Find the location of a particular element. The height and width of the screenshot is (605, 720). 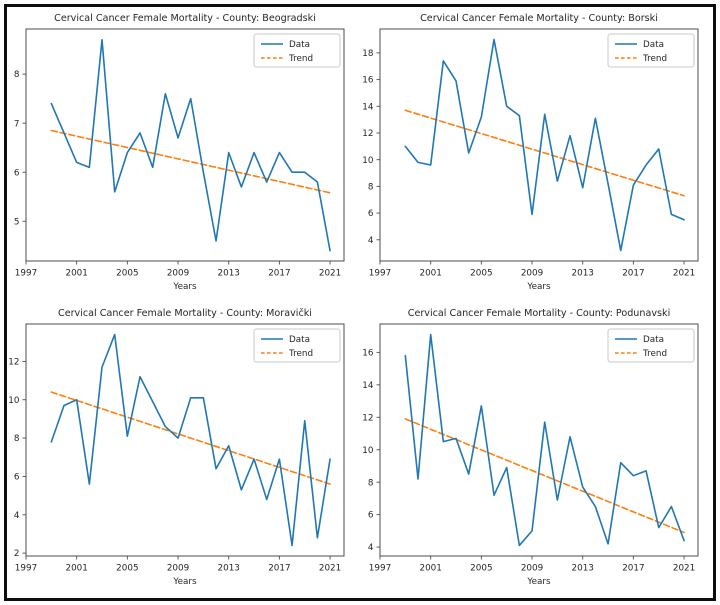

y-tick-label: 5 is located at coordinates (17, 222).